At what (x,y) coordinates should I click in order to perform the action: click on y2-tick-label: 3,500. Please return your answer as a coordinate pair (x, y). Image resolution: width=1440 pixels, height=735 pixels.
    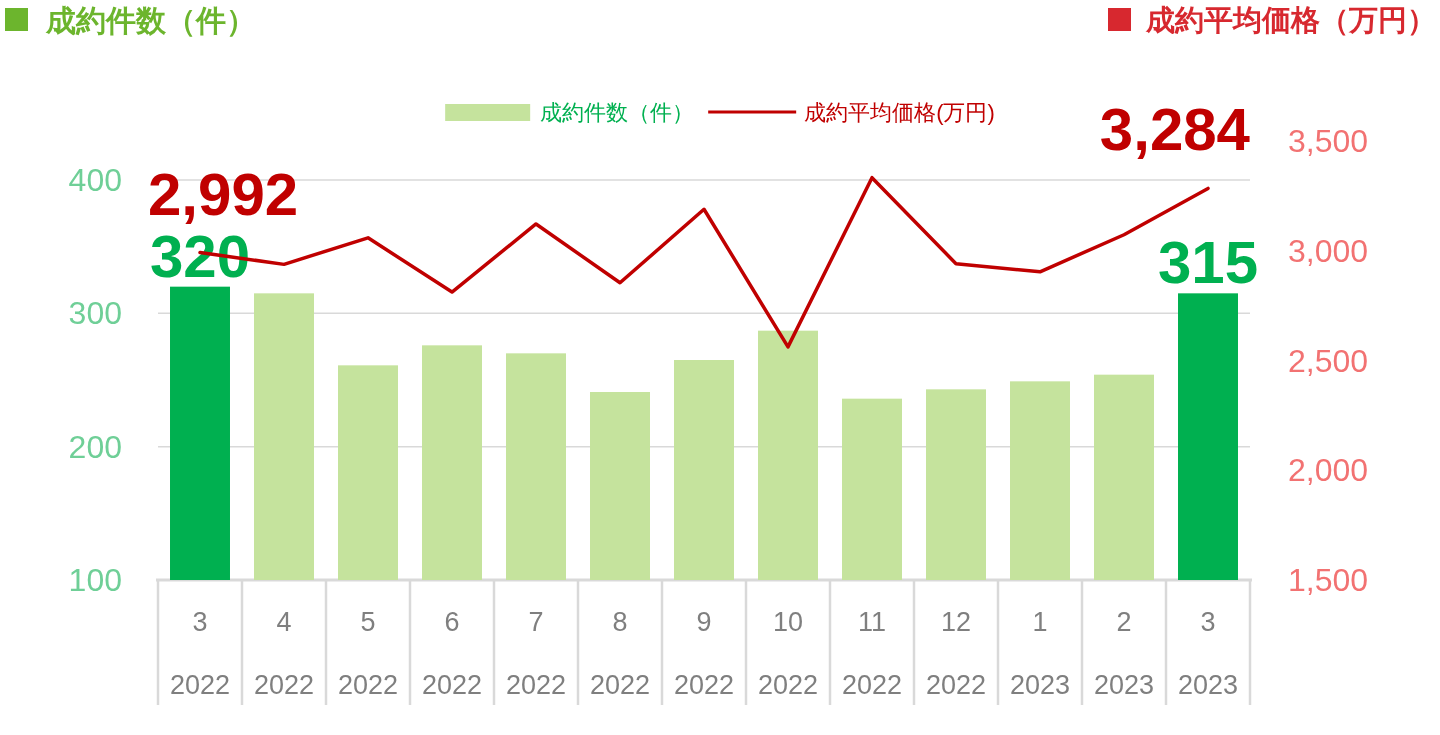
    Looking at the image, I should click on (1328, 141).